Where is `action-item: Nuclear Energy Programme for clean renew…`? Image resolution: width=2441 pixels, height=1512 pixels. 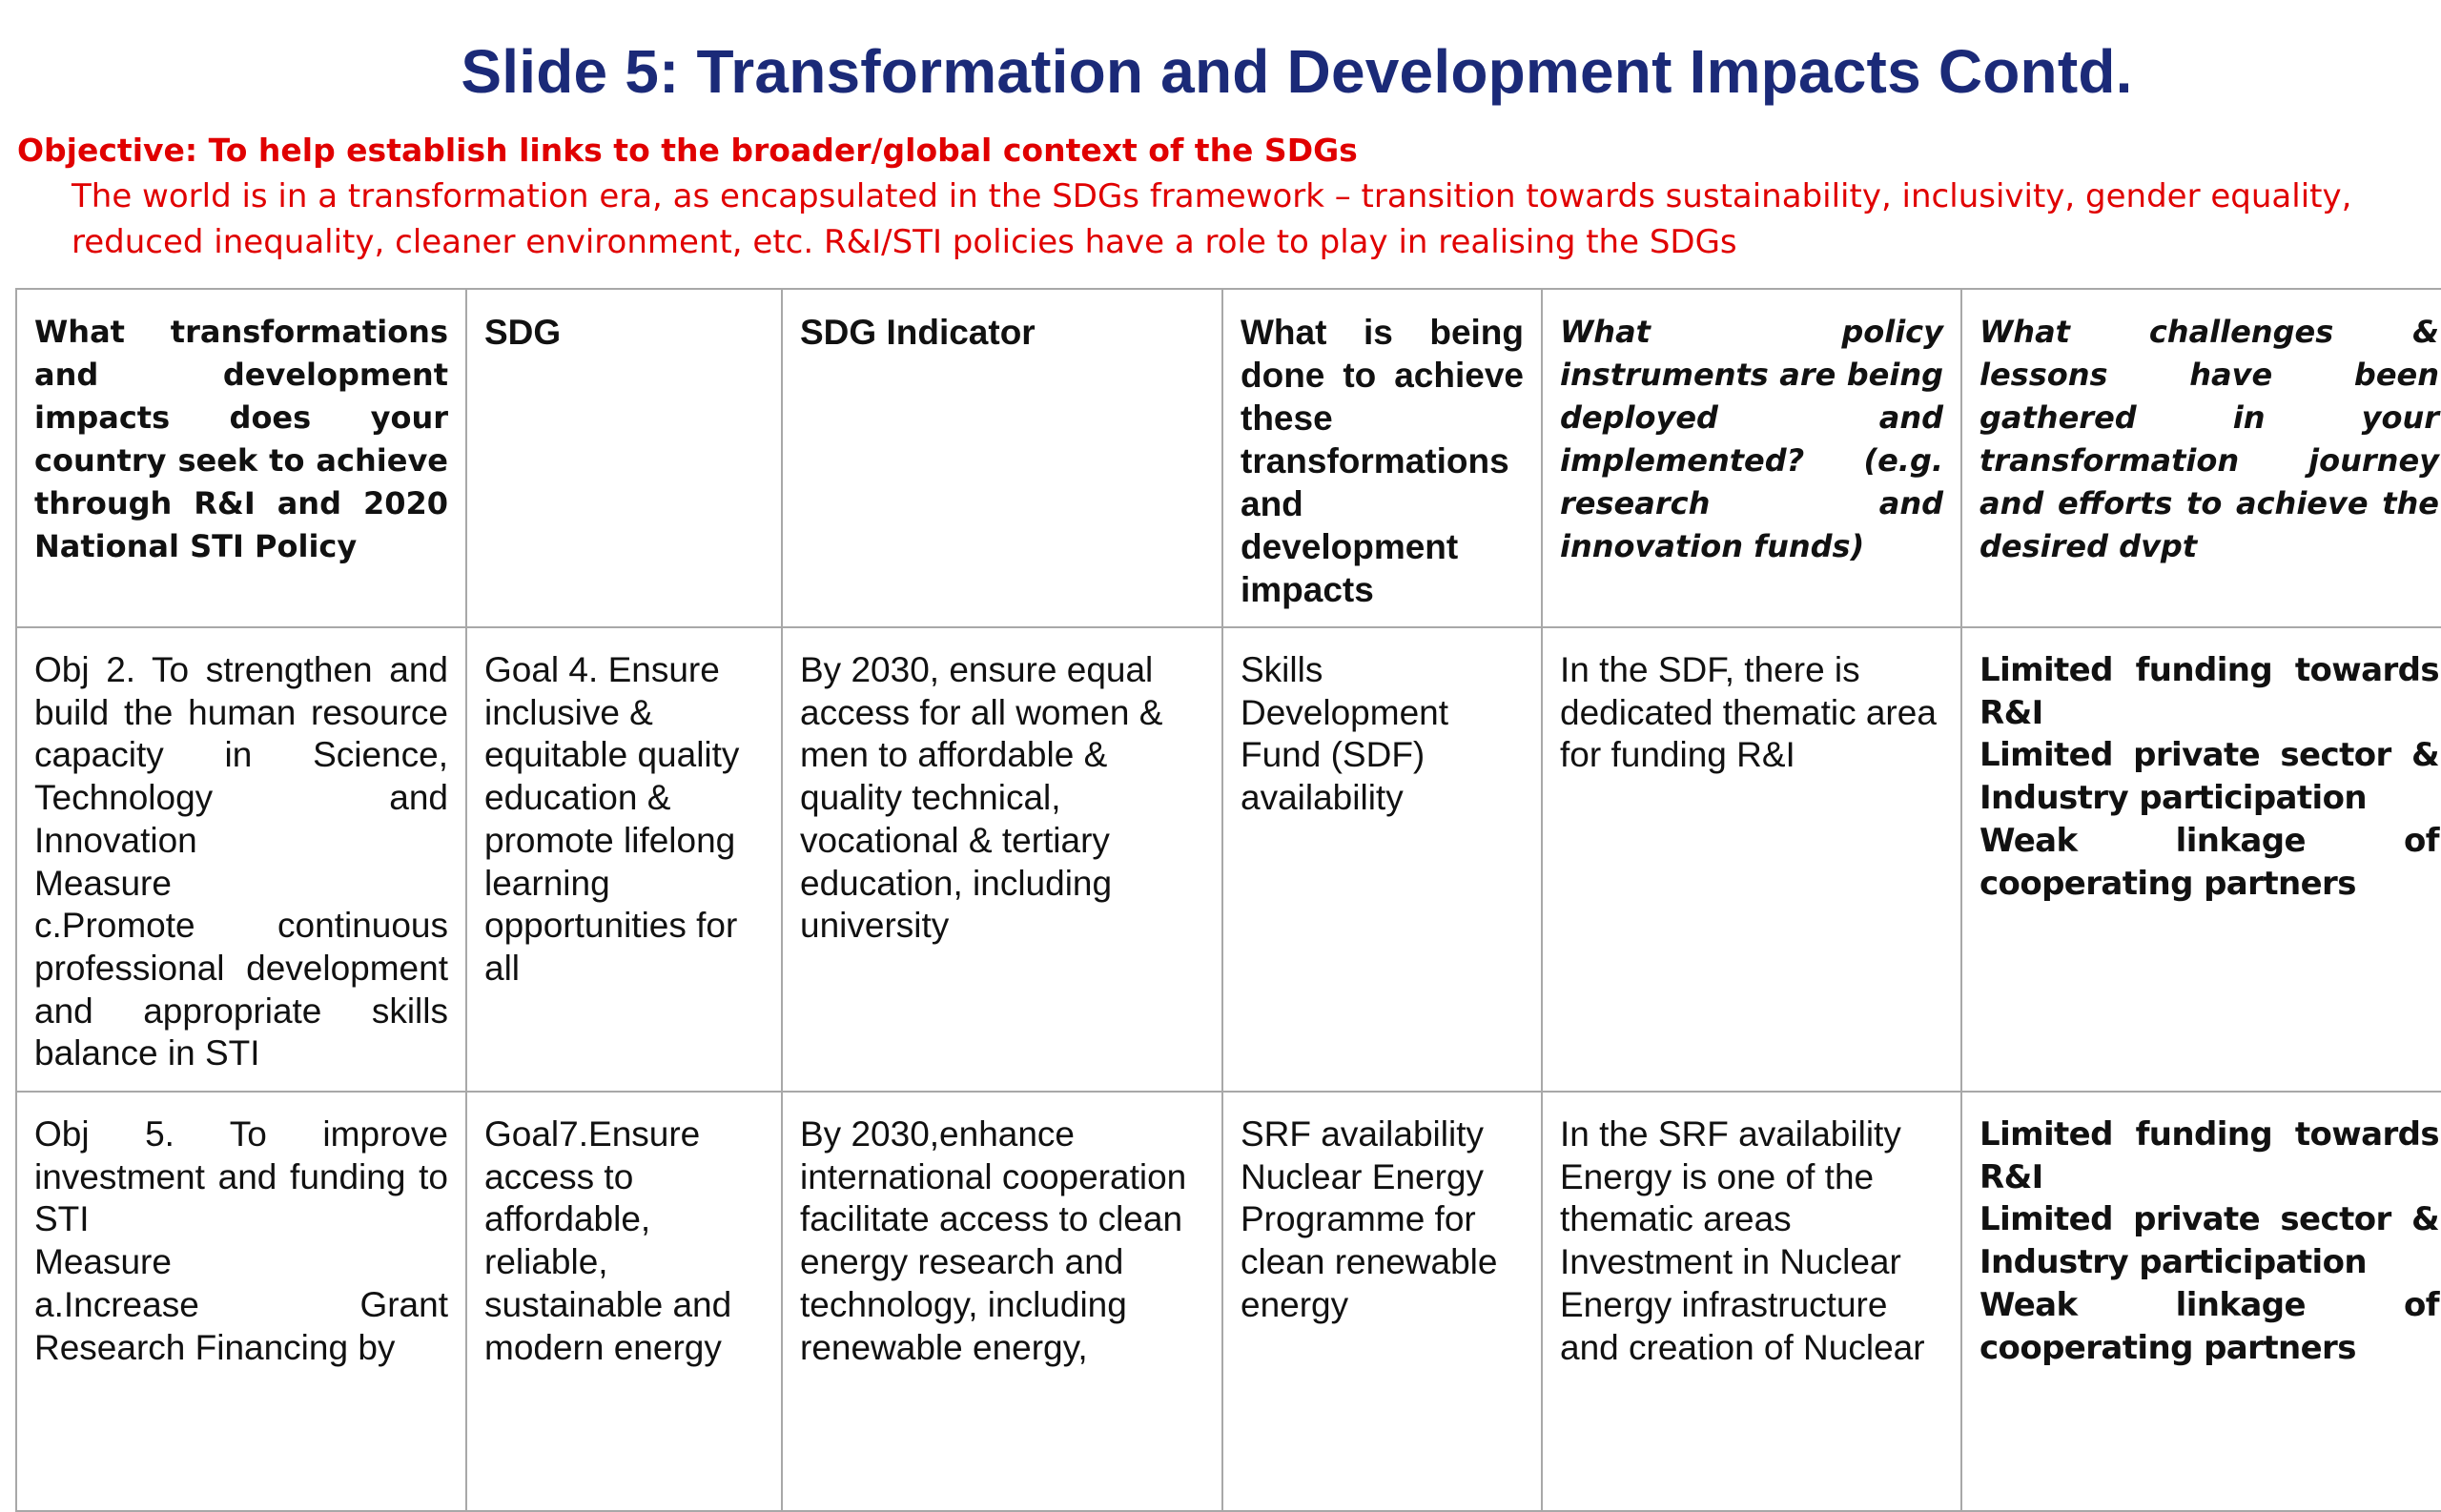 action-item: Nuclear Energy Programme for clean renew… is located at coordinates (1369, 1240).